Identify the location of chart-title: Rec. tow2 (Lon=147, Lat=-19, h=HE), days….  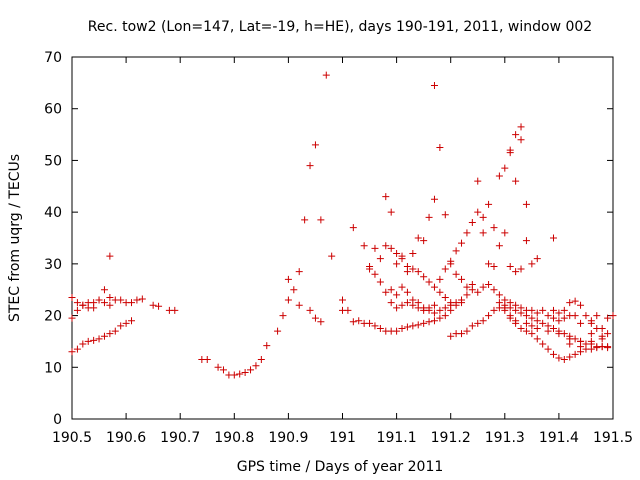
(340, 27).